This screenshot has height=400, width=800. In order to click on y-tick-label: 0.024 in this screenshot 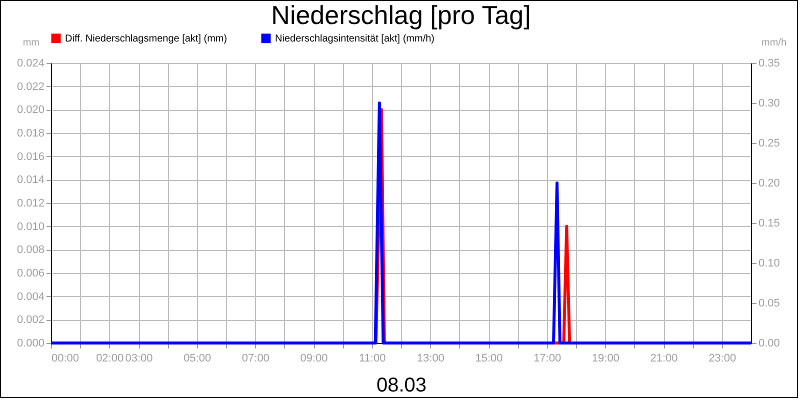, I will do `click(30, 64)`.